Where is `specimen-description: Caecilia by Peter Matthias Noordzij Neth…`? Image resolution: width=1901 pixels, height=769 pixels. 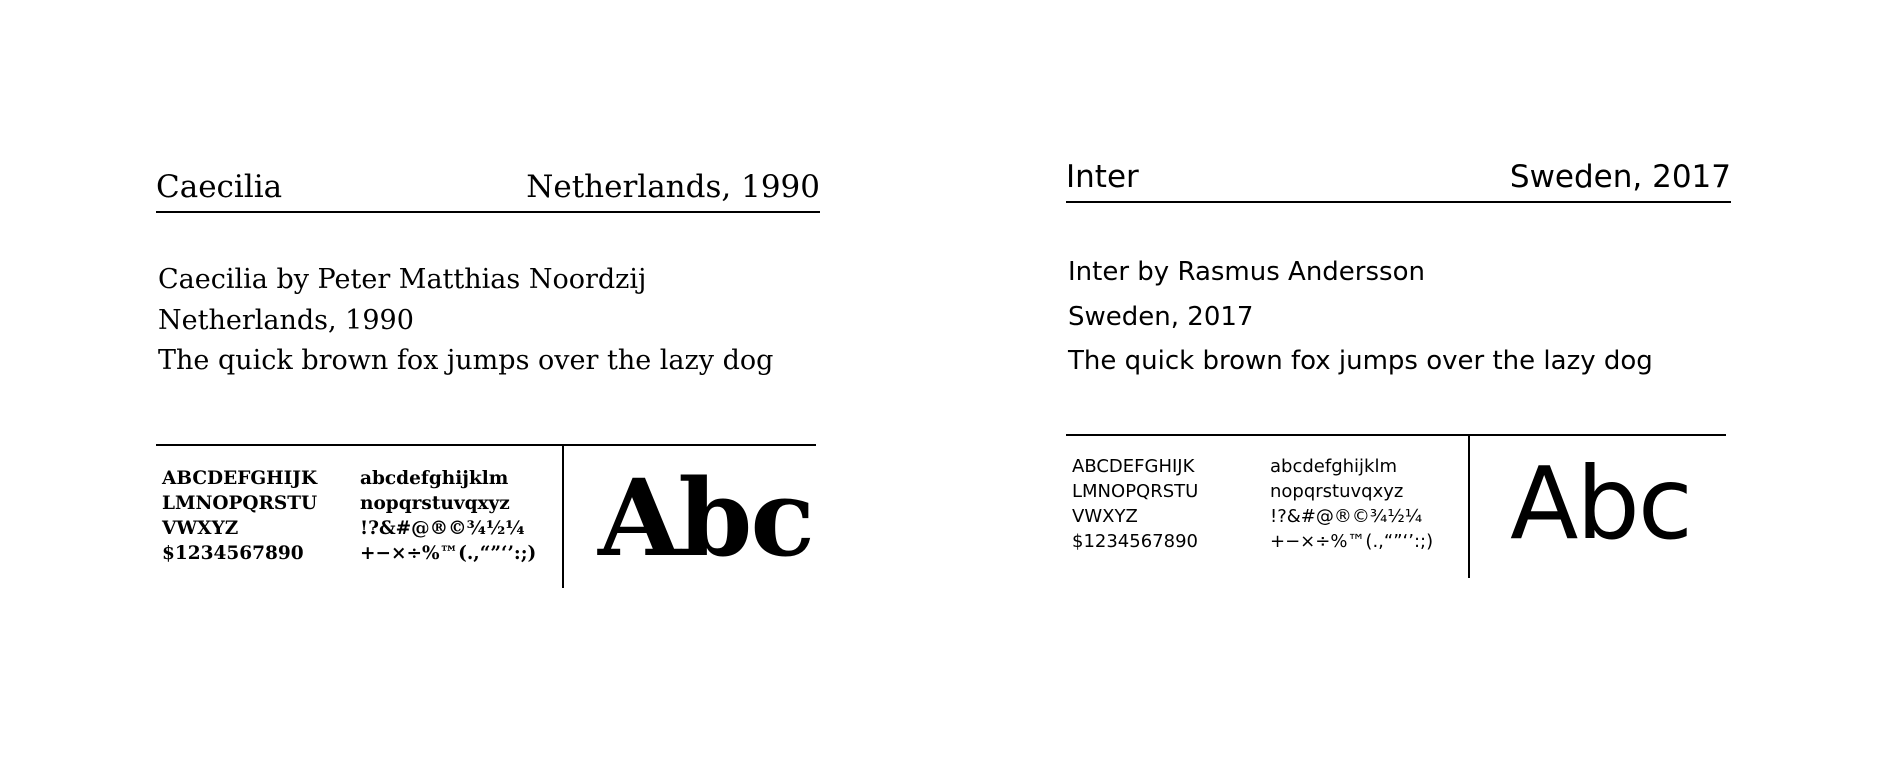 specimen-description: Caecilia by Peter Matthias Noordzij Neth… is located at coordinates (465, 321).